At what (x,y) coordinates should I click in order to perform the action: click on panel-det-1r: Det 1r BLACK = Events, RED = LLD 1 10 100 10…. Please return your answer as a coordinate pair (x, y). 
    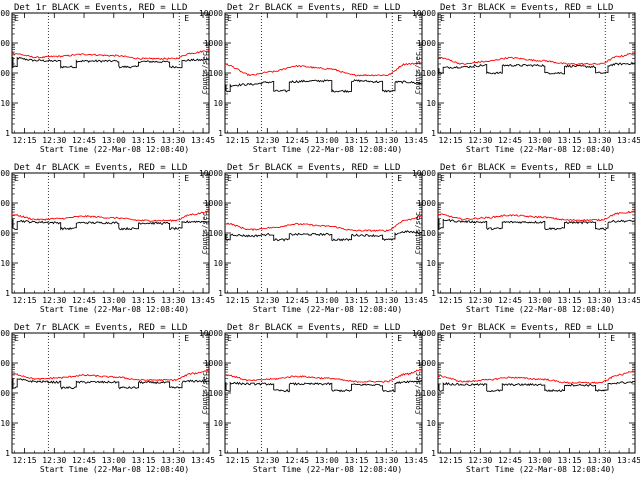
    Looking at the image, I should click on (107, 78).